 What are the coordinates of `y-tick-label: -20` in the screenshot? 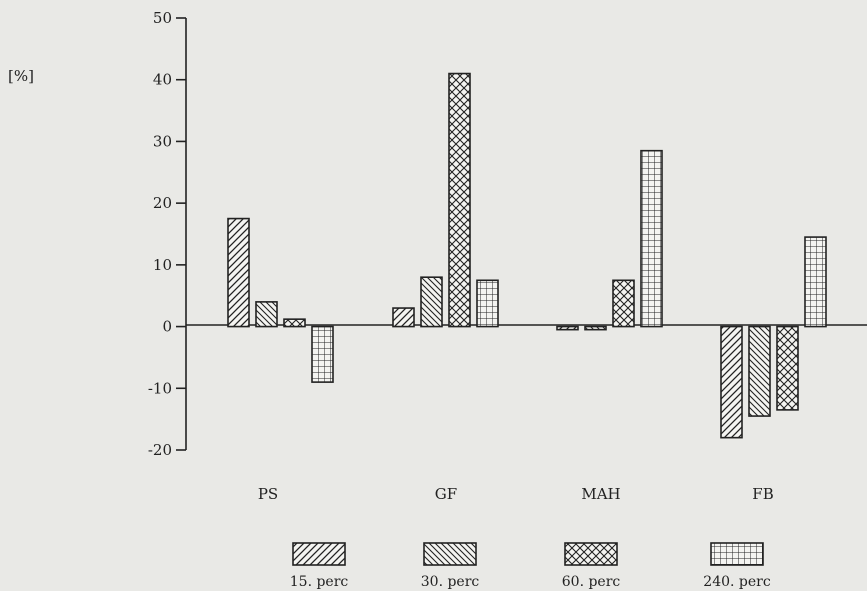 It's located at (160, 450).